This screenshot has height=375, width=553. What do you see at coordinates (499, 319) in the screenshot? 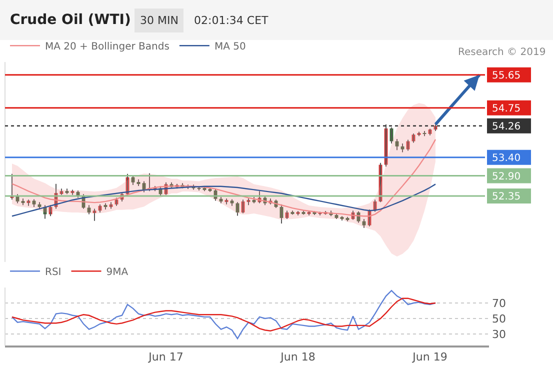
I see `y-tick-label: 50` at bounding box center [499, 319].